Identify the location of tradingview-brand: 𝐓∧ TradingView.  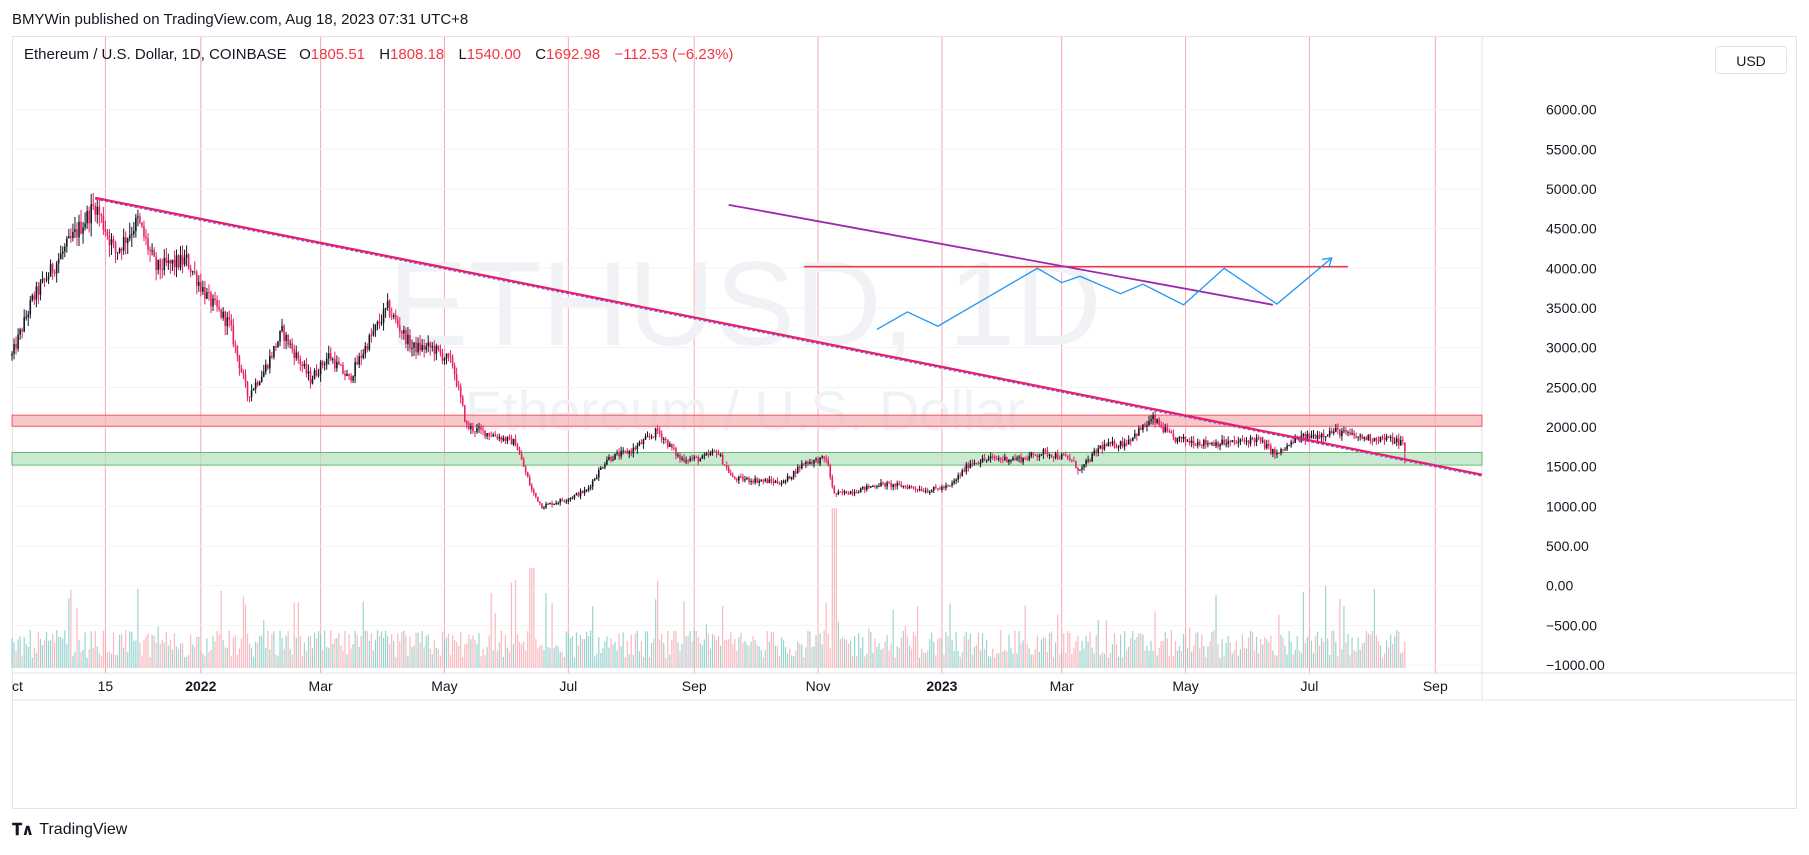
(69, 830).